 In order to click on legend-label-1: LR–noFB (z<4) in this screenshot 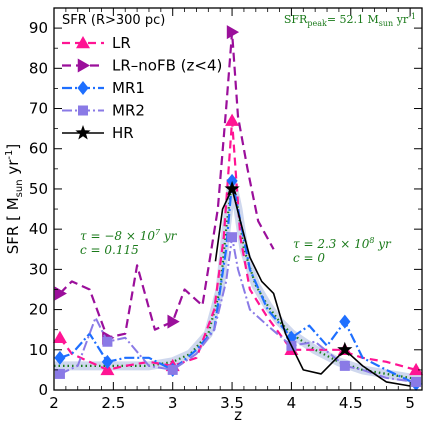, I will do `click(167, 66)`.